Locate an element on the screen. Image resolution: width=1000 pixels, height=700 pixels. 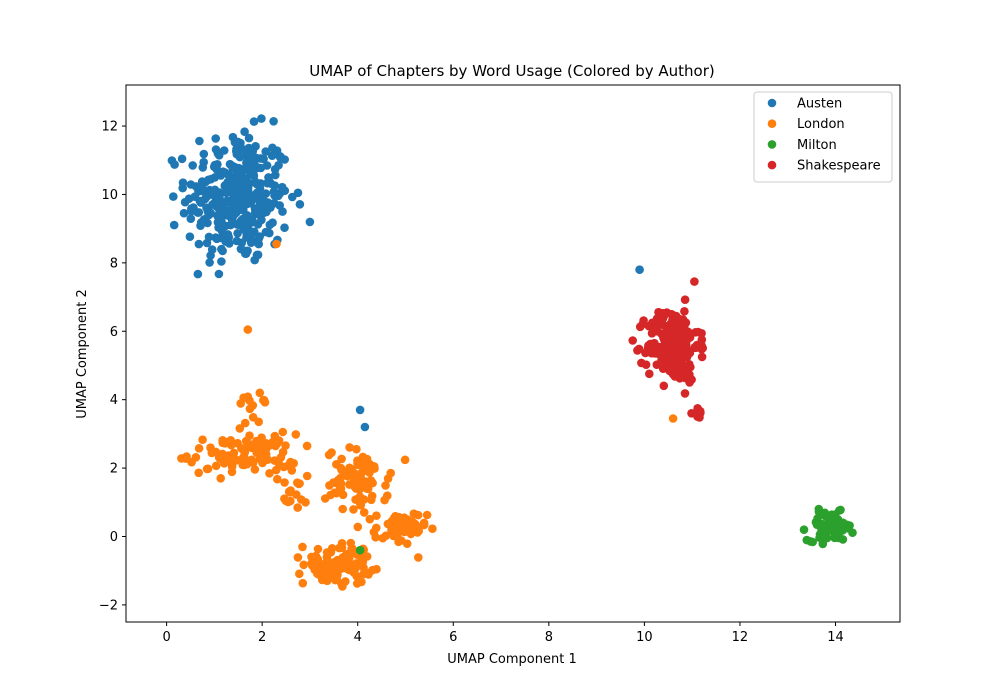
series-shakespeare is located at coordinates (667, 349).